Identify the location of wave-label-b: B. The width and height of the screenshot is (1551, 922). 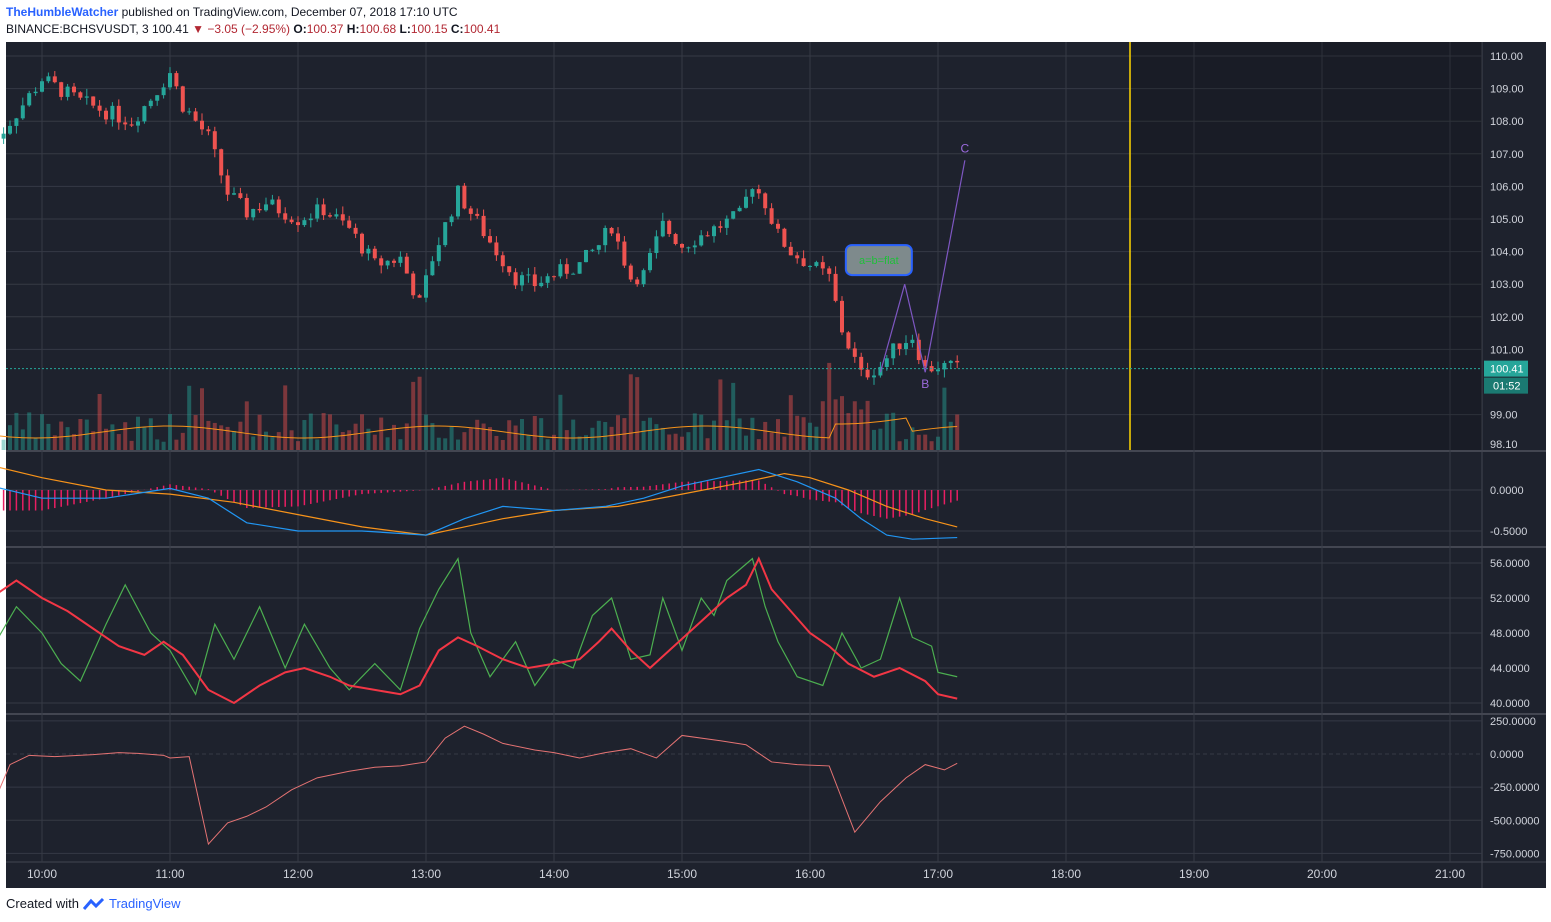
(925, 384).